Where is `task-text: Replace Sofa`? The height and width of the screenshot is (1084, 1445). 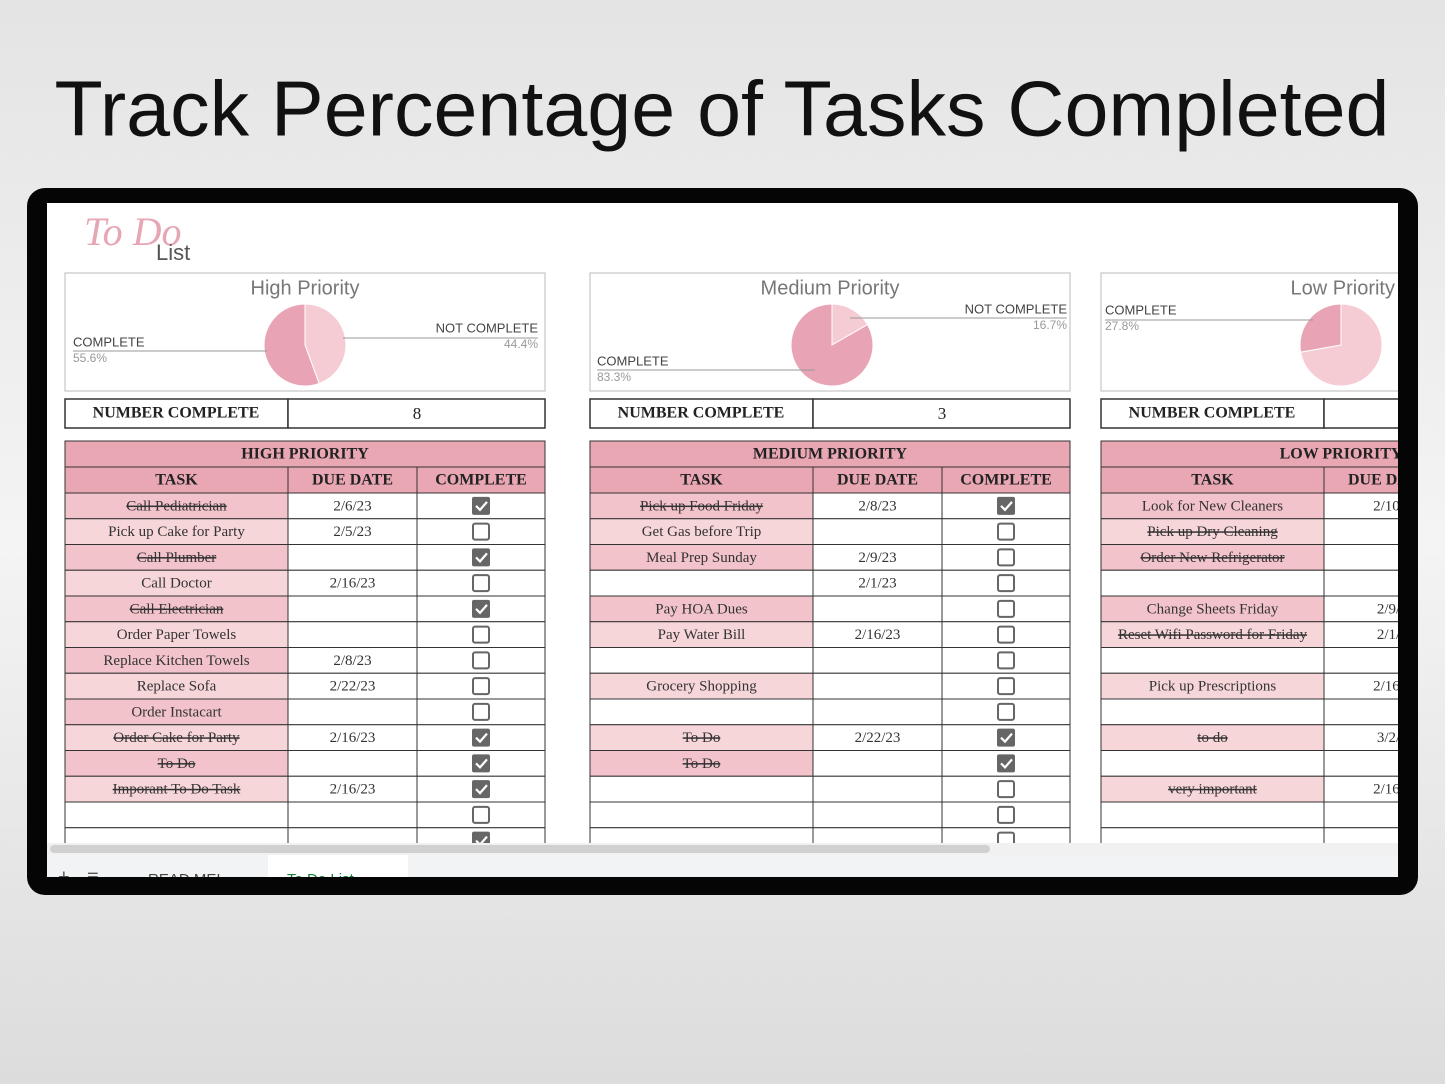
task-text: Replace Sofa is located at coordinates (177, 687).